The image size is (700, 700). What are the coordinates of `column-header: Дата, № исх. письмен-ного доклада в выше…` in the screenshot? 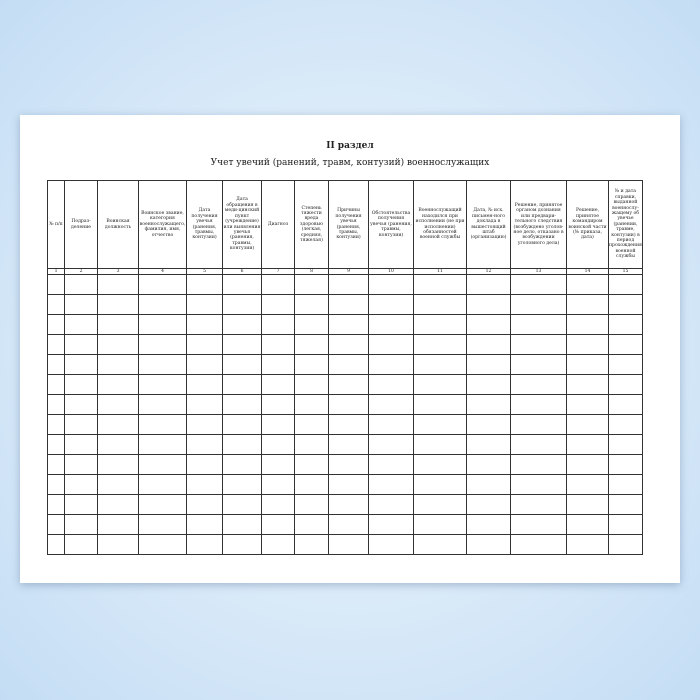 It's located at (488, 224).